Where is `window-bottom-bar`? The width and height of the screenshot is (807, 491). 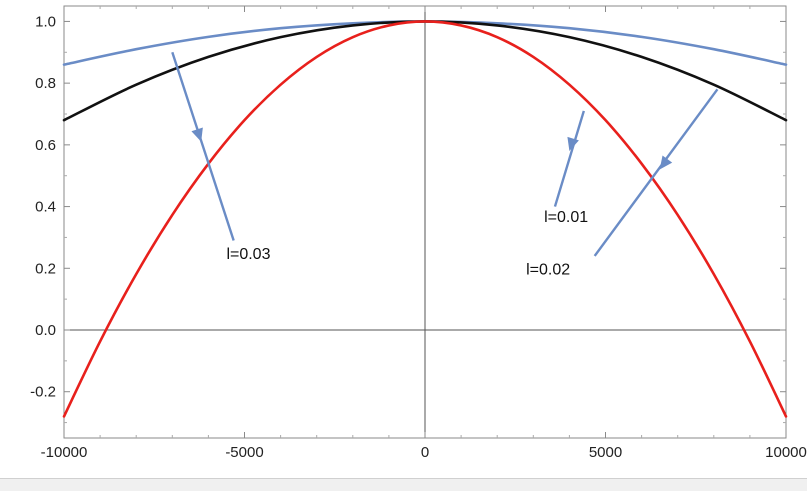 window-bottom-bar is located at coordinates (403, 484).